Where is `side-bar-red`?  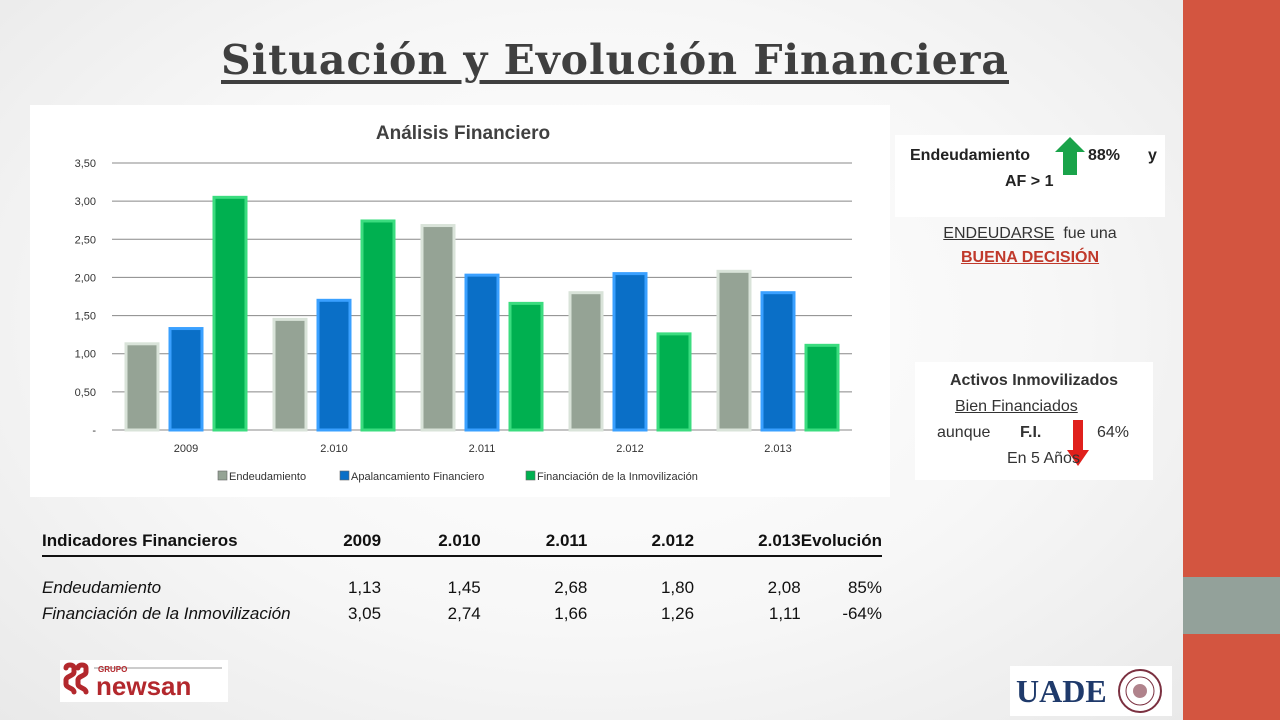
side-bar-red is located at coordinates (1231, 288).